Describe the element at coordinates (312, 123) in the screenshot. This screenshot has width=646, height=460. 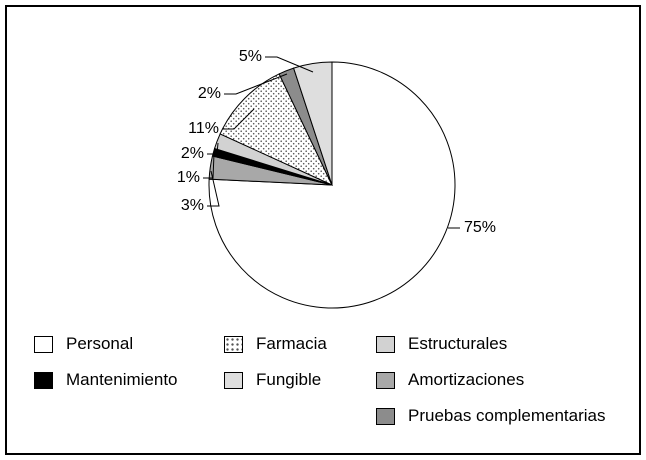
I see `pie-slice-fungible` at that location.